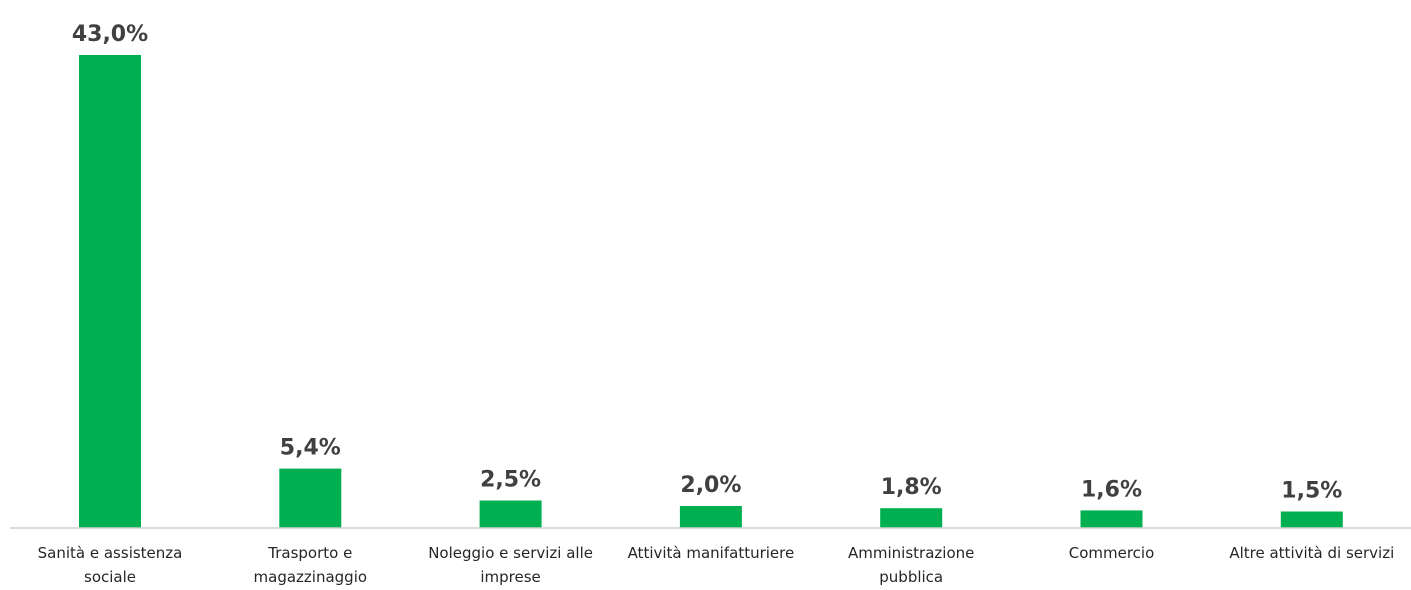 This screenshot has width=1411, height=590. What do you see at coordinates (1111, 489) in the screenshot?
I see `value-label-6: 1,6%` at bounding box center [1111, 489].